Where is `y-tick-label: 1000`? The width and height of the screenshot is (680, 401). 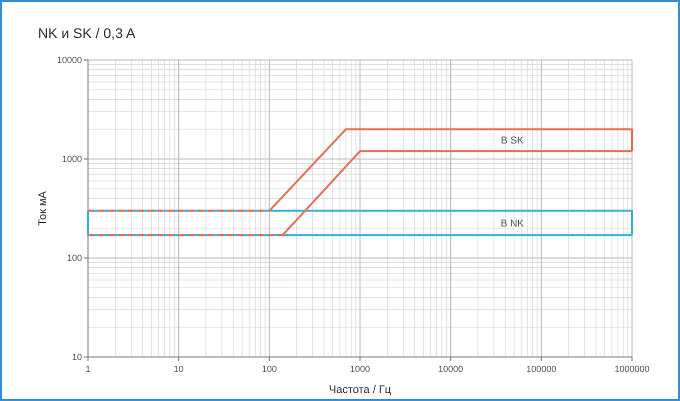
y-tick-label: 1000 is located at coordinates (72, 159).